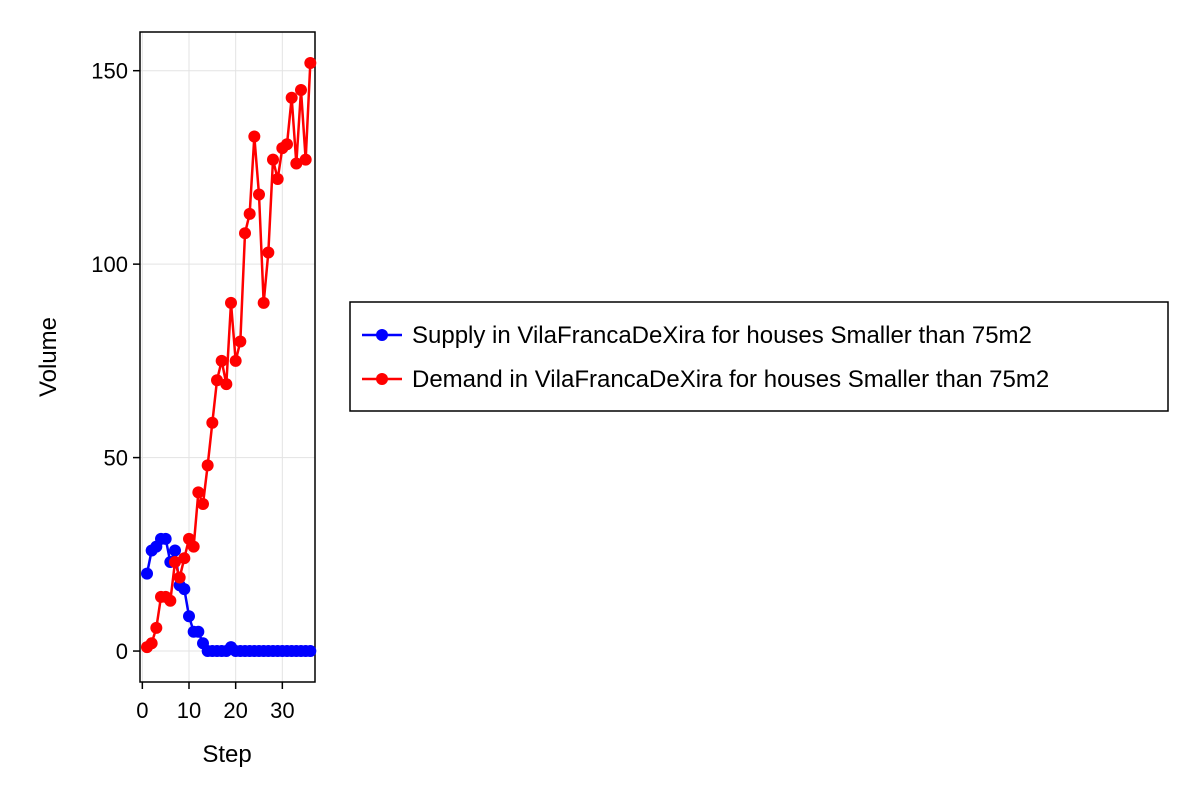 Image resolution: width=1200 pixels, height=800 pixels. I want to click on legend-marker-demand, so click(382, 379).